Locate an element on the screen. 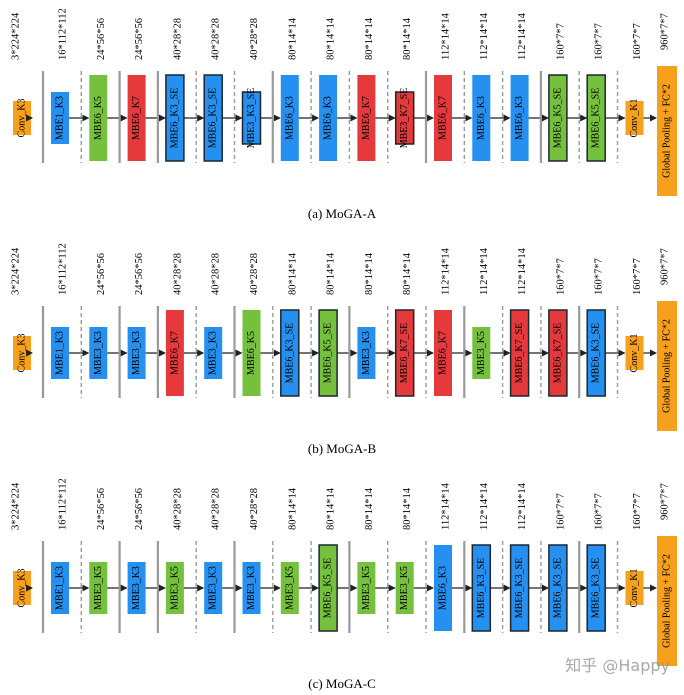  mbe-block-label: MBE3_K3_SE is located at coordinates (251, 118).